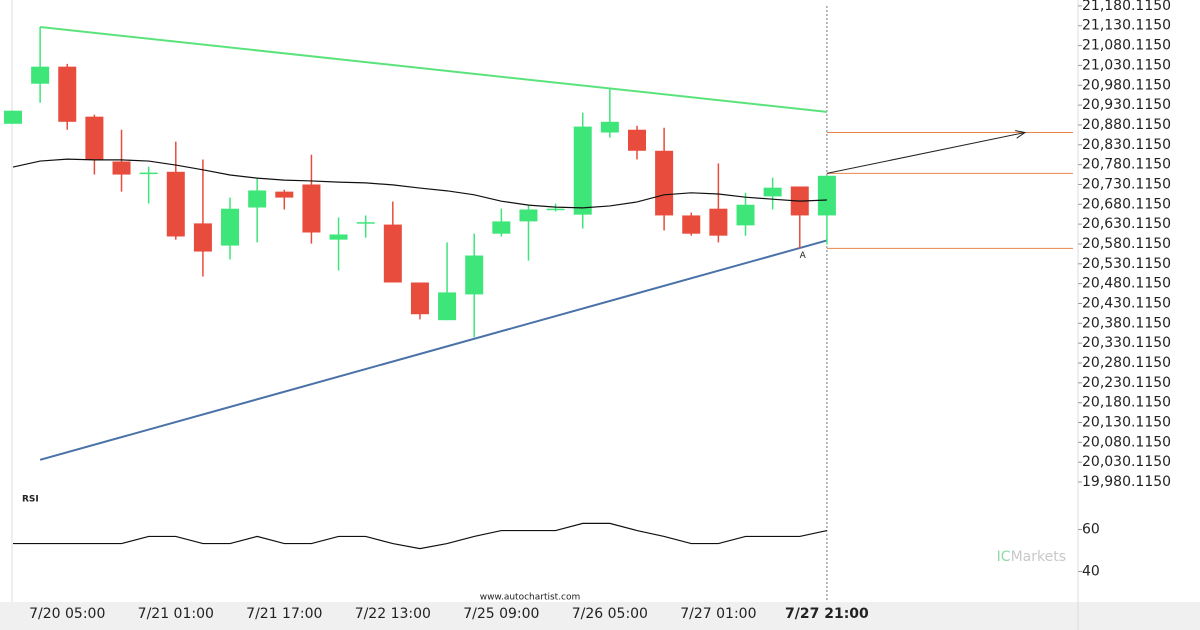 The image size is (1200, 630). What do you see at coordinates (1126, 423) in the screenshot?
I see `y-tick-label: 20,130.1150` at bounding box center [1126, 423].